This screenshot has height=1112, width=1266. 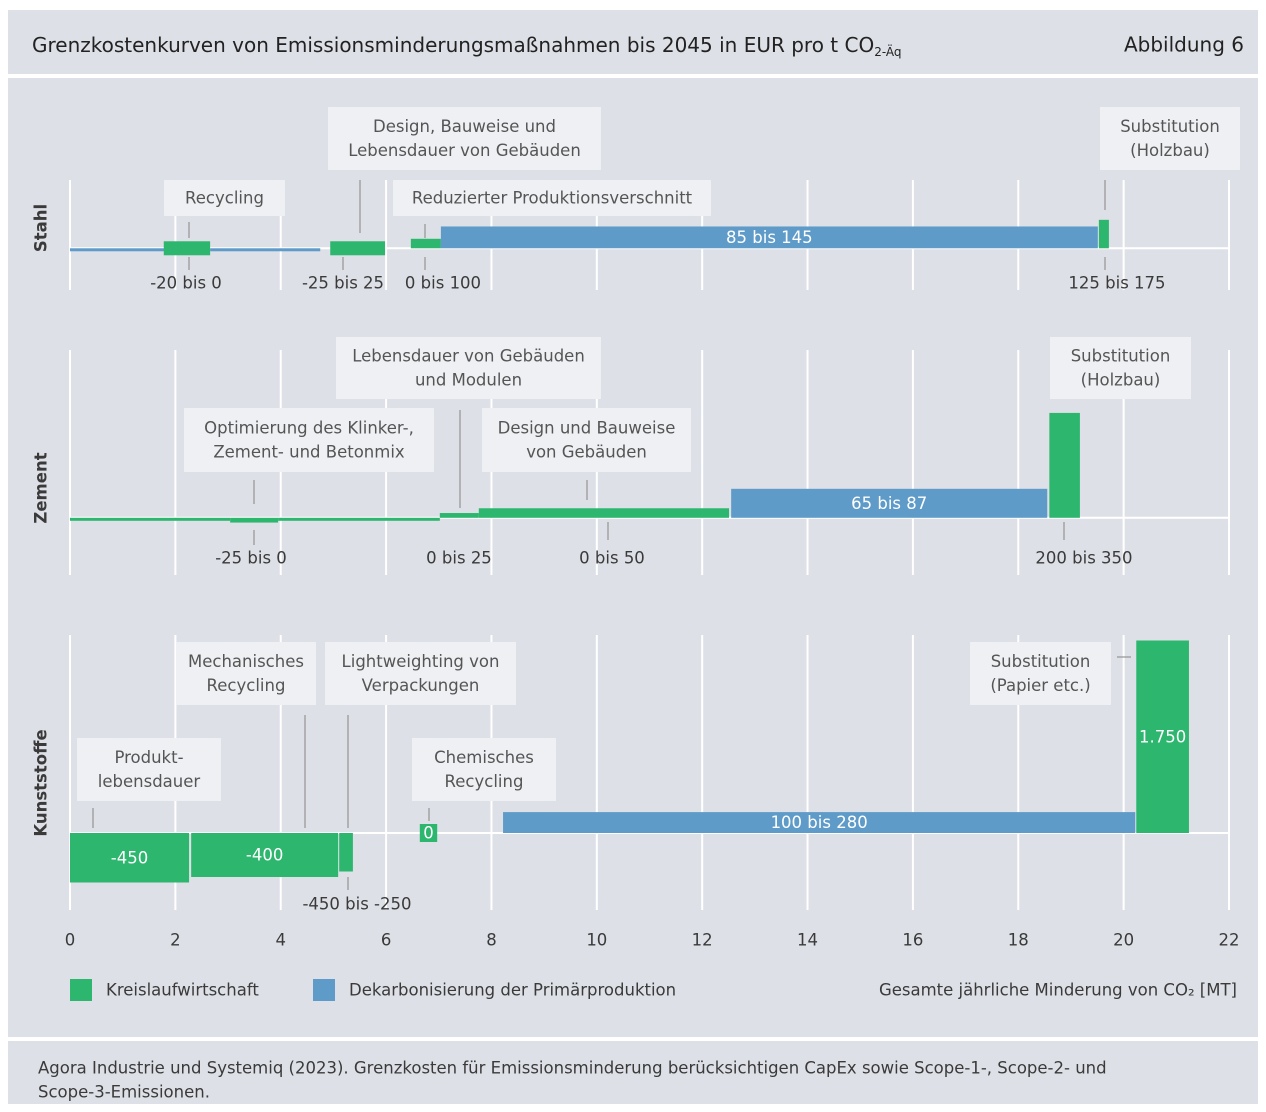 I want to click on x-tick-label: 4, so click(x=280, y=940).